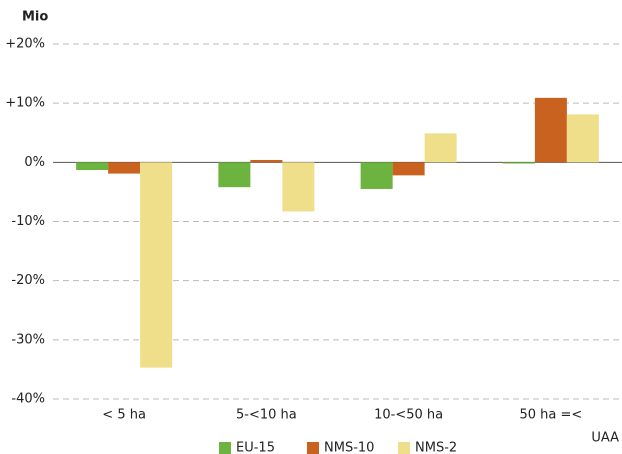  I want to click on legend-label: EU-15, so click(255, 447).